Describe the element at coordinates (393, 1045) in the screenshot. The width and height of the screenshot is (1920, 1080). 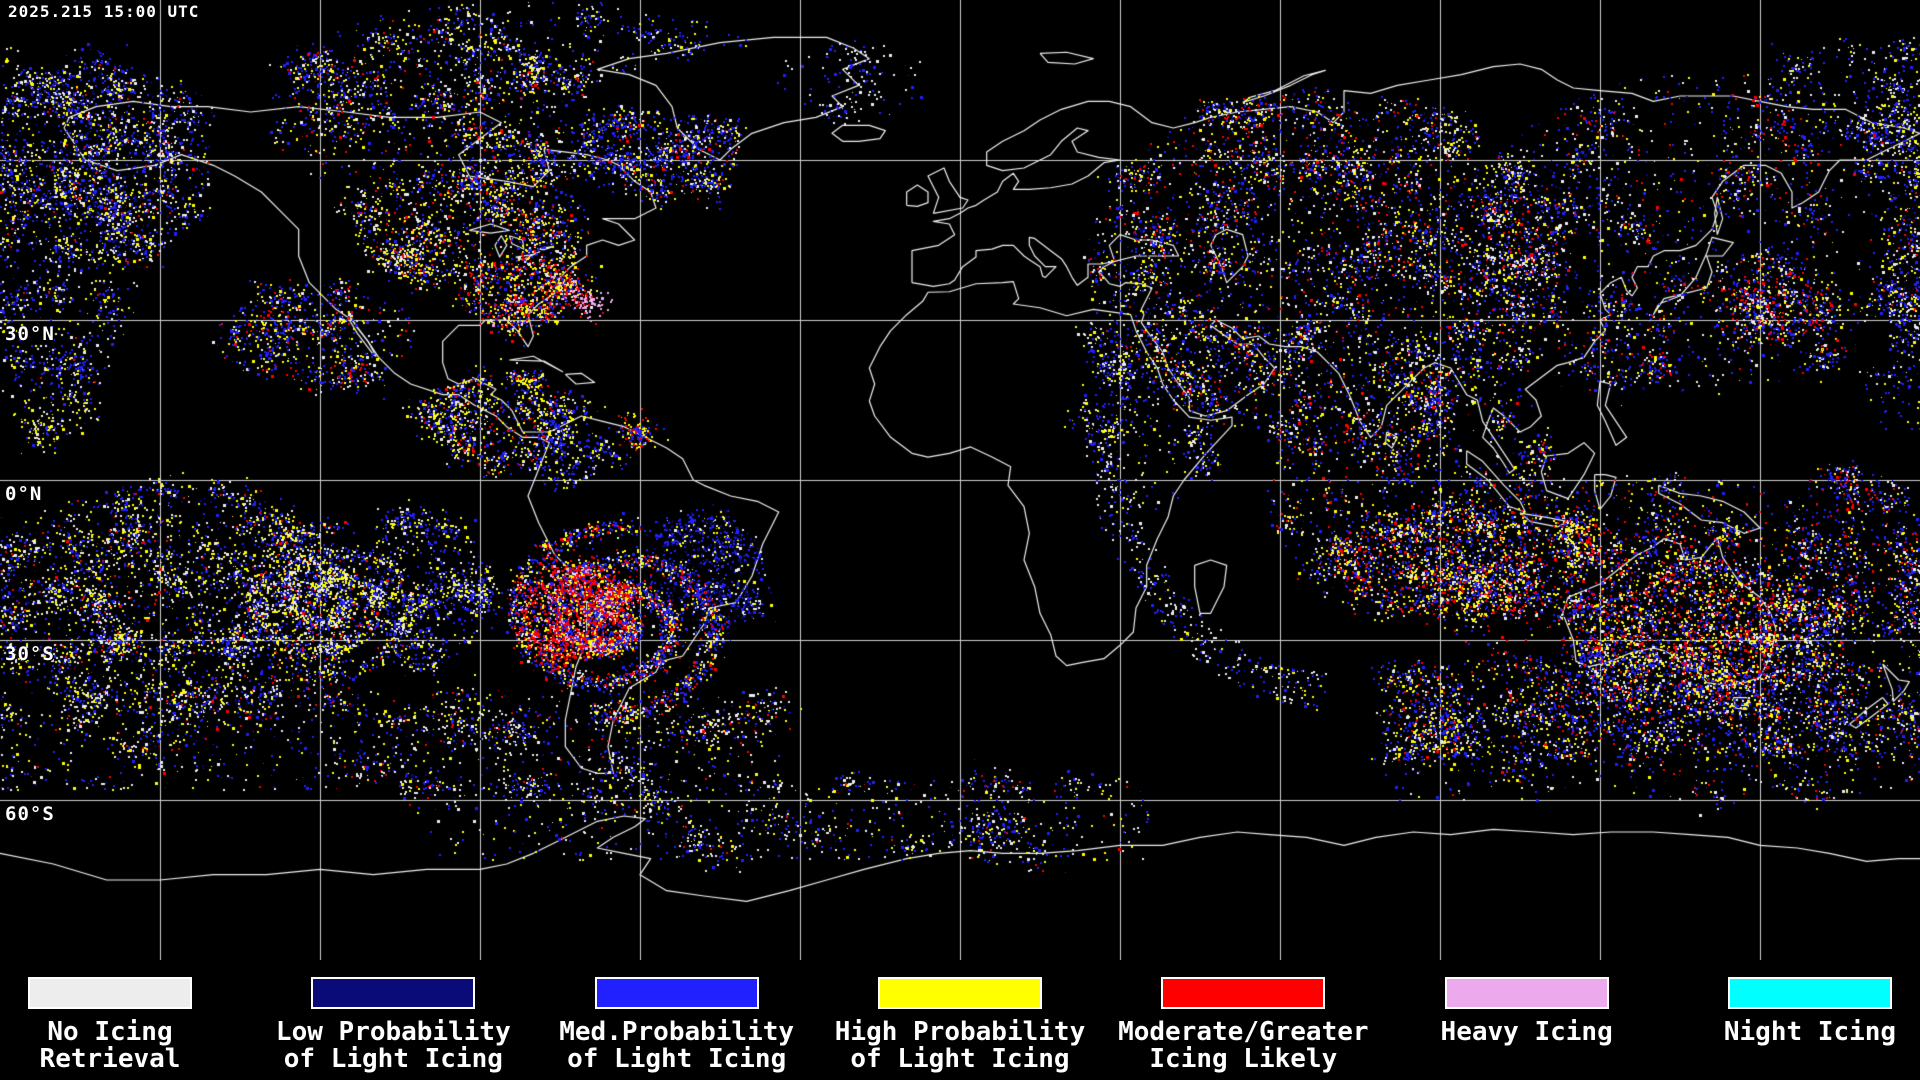
I see `legend-label-low-probability: Low Probability of Light Icing` at that location.